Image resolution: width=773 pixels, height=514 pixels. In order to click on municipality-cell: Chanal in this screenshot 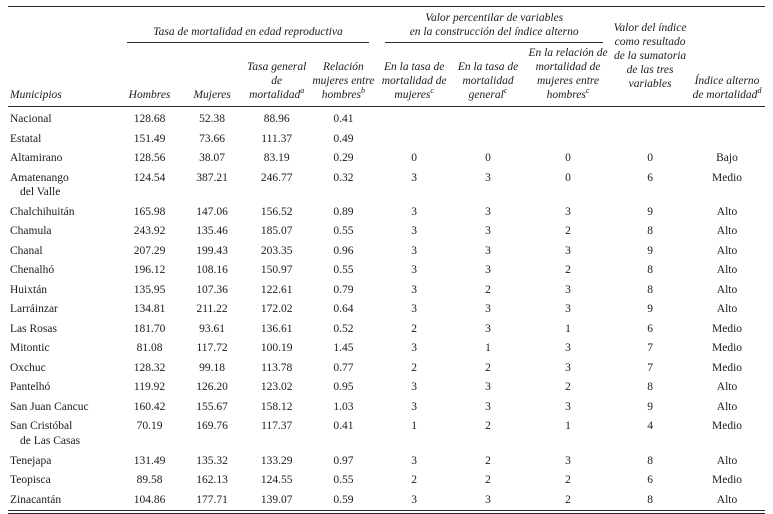, I will do `click(26, 250)`.